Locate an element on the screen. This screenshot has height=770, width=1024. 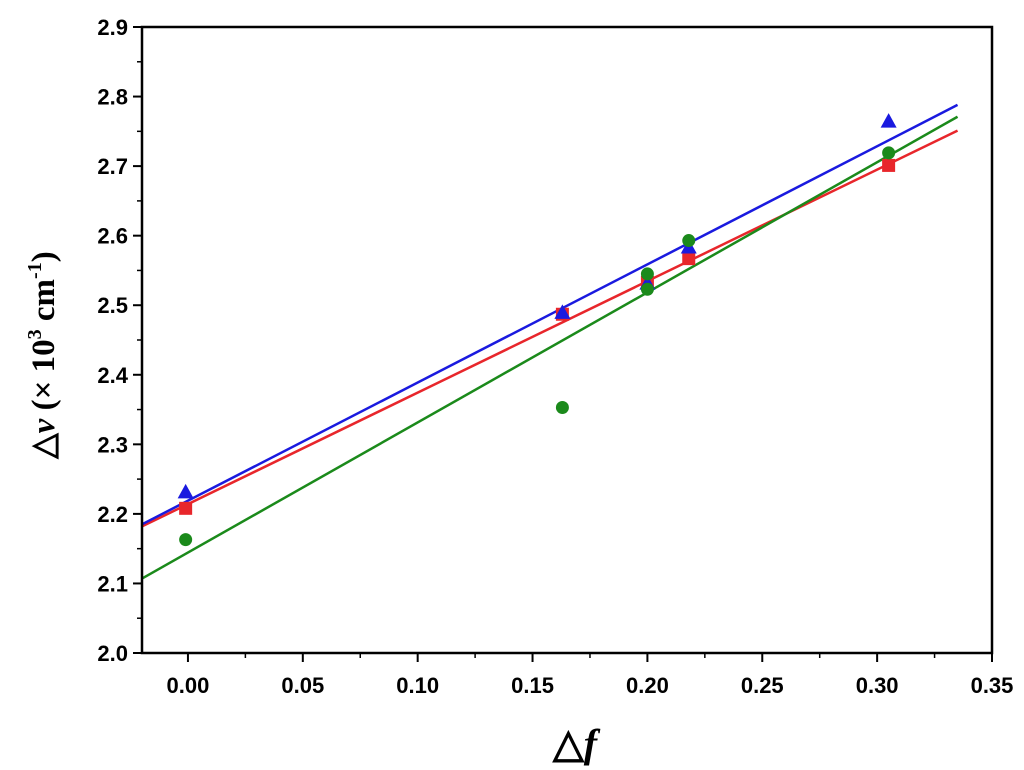
y-tick-label: 2.7 is located at coordinates (112, 166).